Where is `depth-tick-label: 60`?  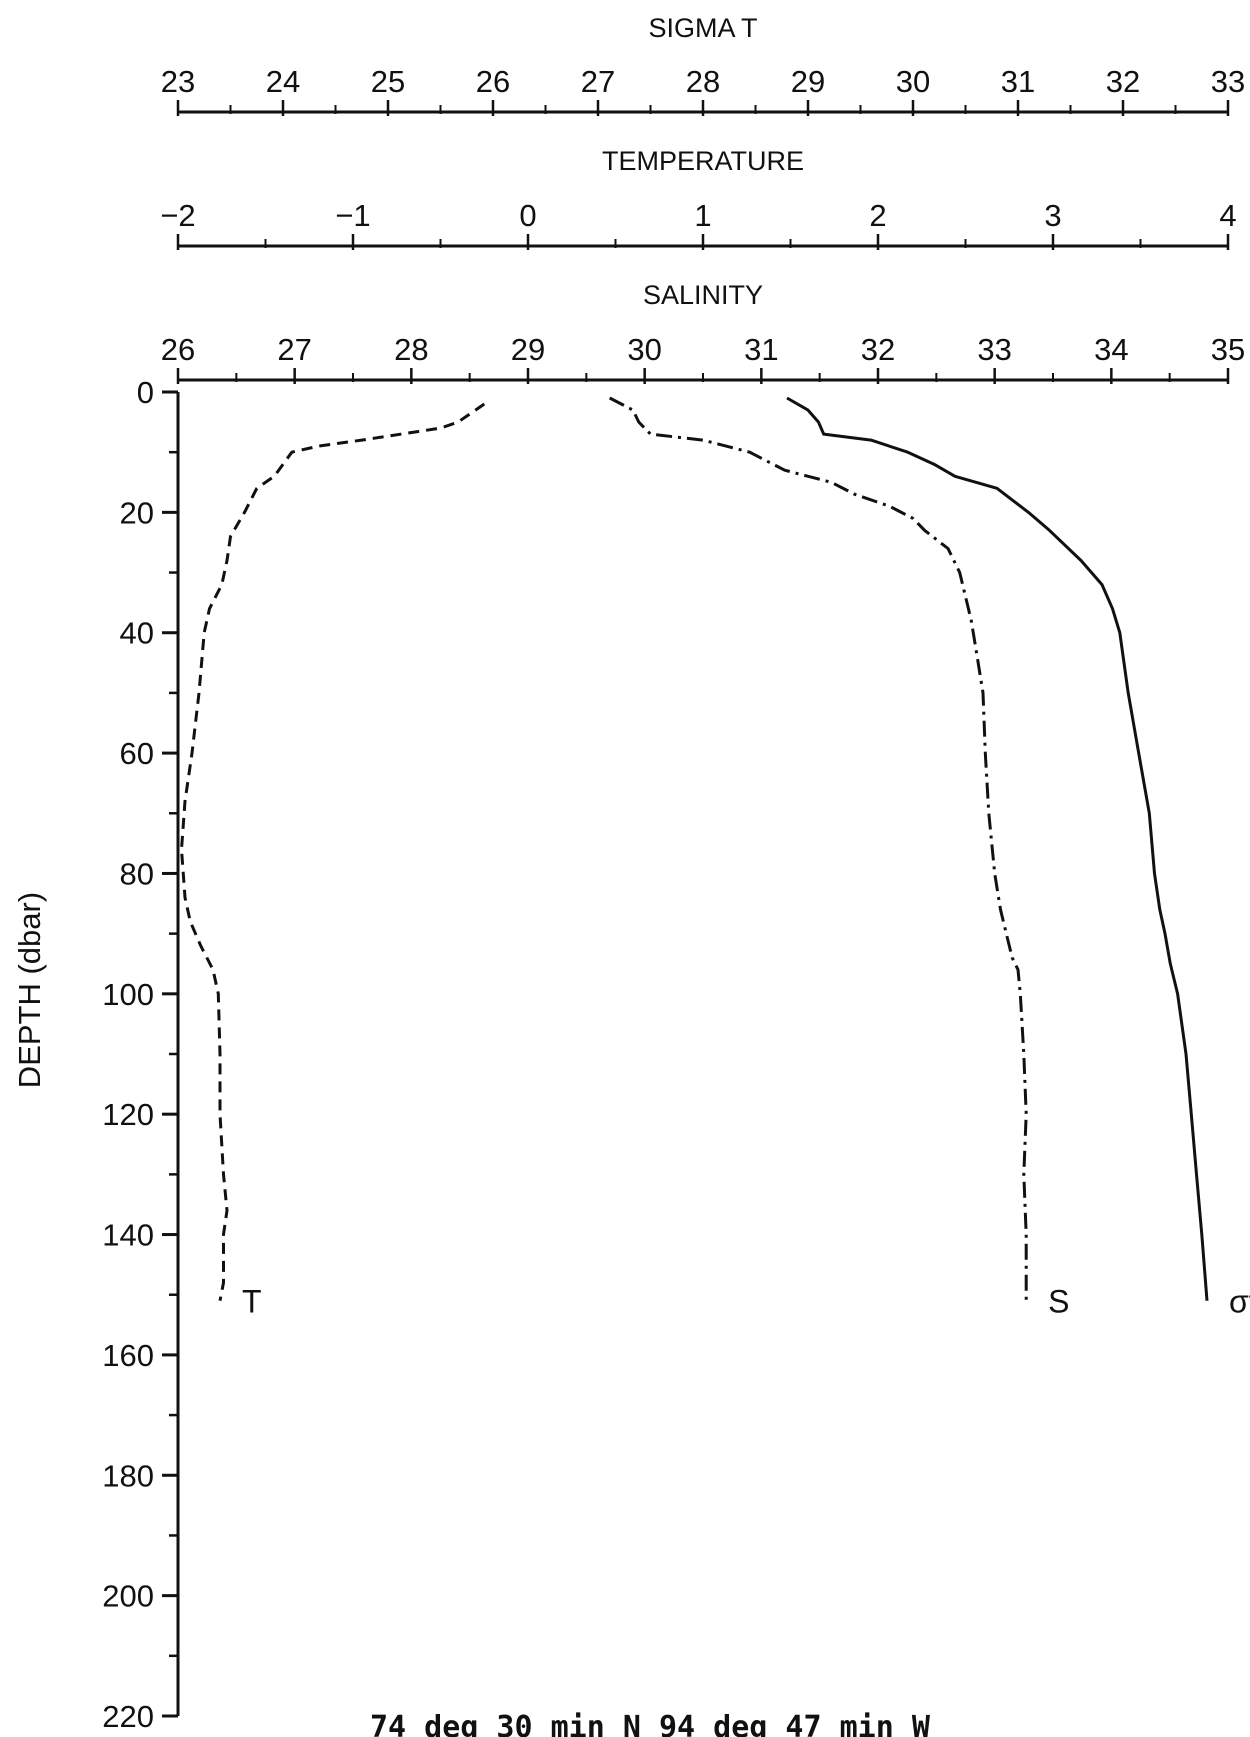
depth-tick-label: 60 is located at coordinates (137, 753).